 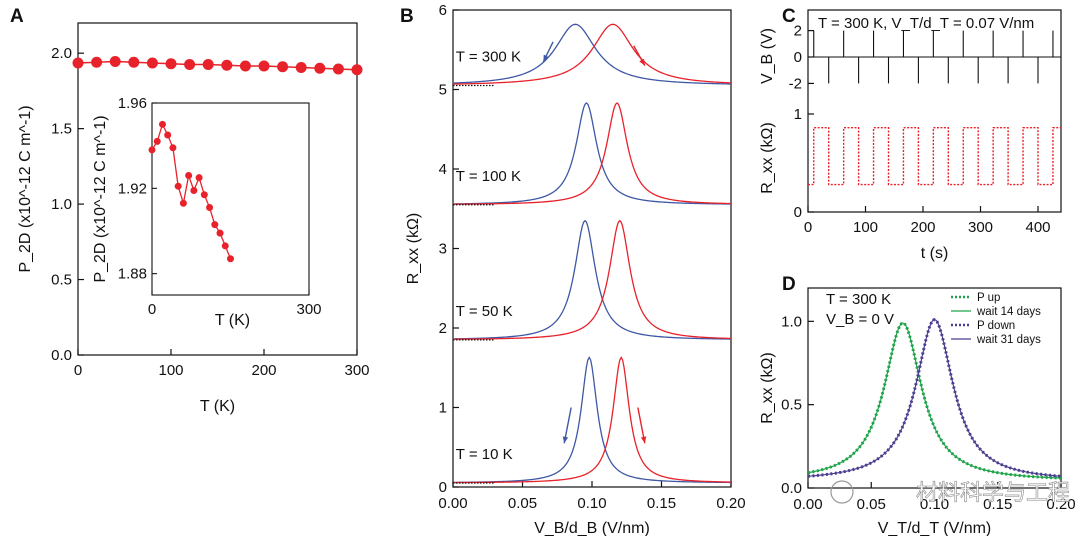 What do you see at coordinates (767, 158) in the screenshot?
I see `panel-c-bottom-ylabel: R_xx (kΩ)` at bounding box center [767, 158].